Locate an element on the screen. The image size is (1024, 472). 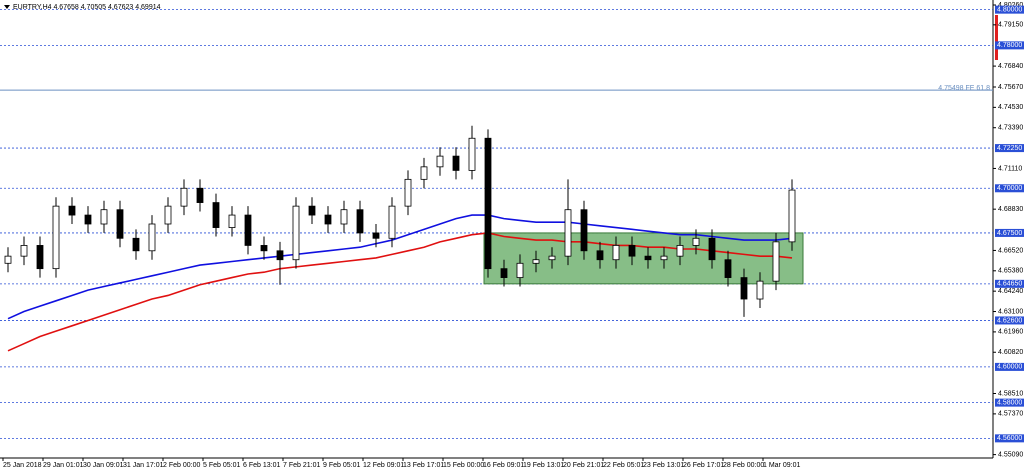
y-tick-label: 4.63100 is located at coordinates (1010, 311).